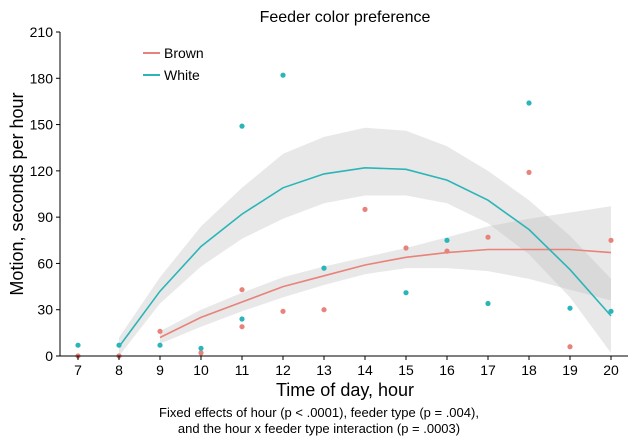 The image size is (638, 445). I want to click on chart-title: Feeder color preference, so click(345, 17).